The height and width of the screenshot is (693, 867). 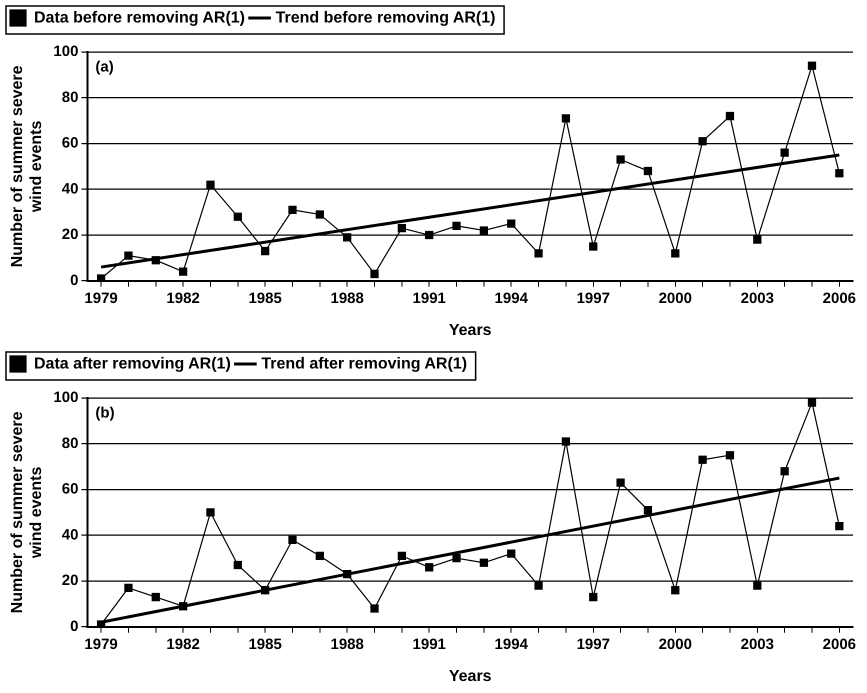 I want to click on annotation: (b), so click(x=105, y=413).